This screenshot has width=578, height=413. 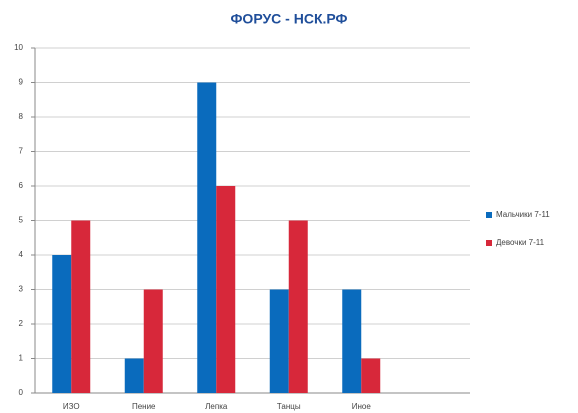 What do you see at coordinates (21, 323) in the screenshot?
I see `y-tick-label: 2` at bounding box center [21, 323].